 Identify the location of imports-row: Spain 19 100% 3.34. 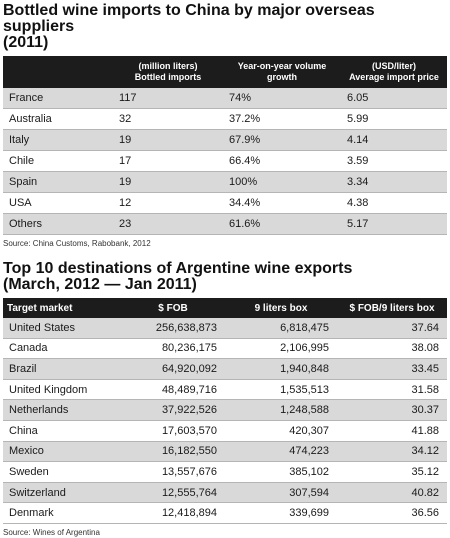
(225, 182).